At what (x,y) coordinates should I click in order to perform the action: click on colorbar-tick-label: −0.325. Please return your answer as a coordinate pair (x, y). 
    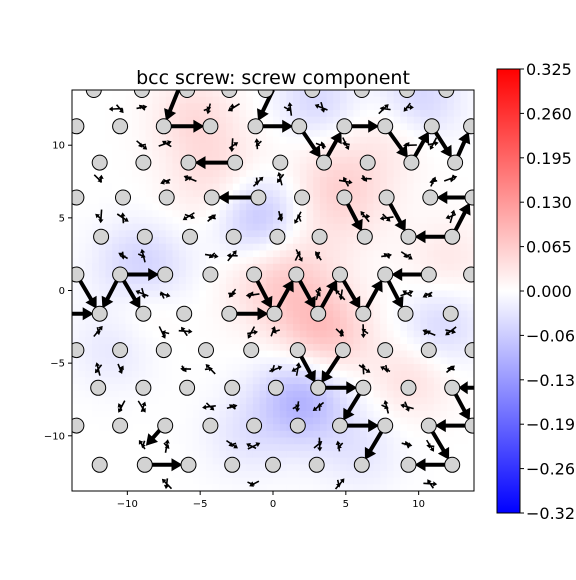
    Looking at the image, I should click on (551, 513).